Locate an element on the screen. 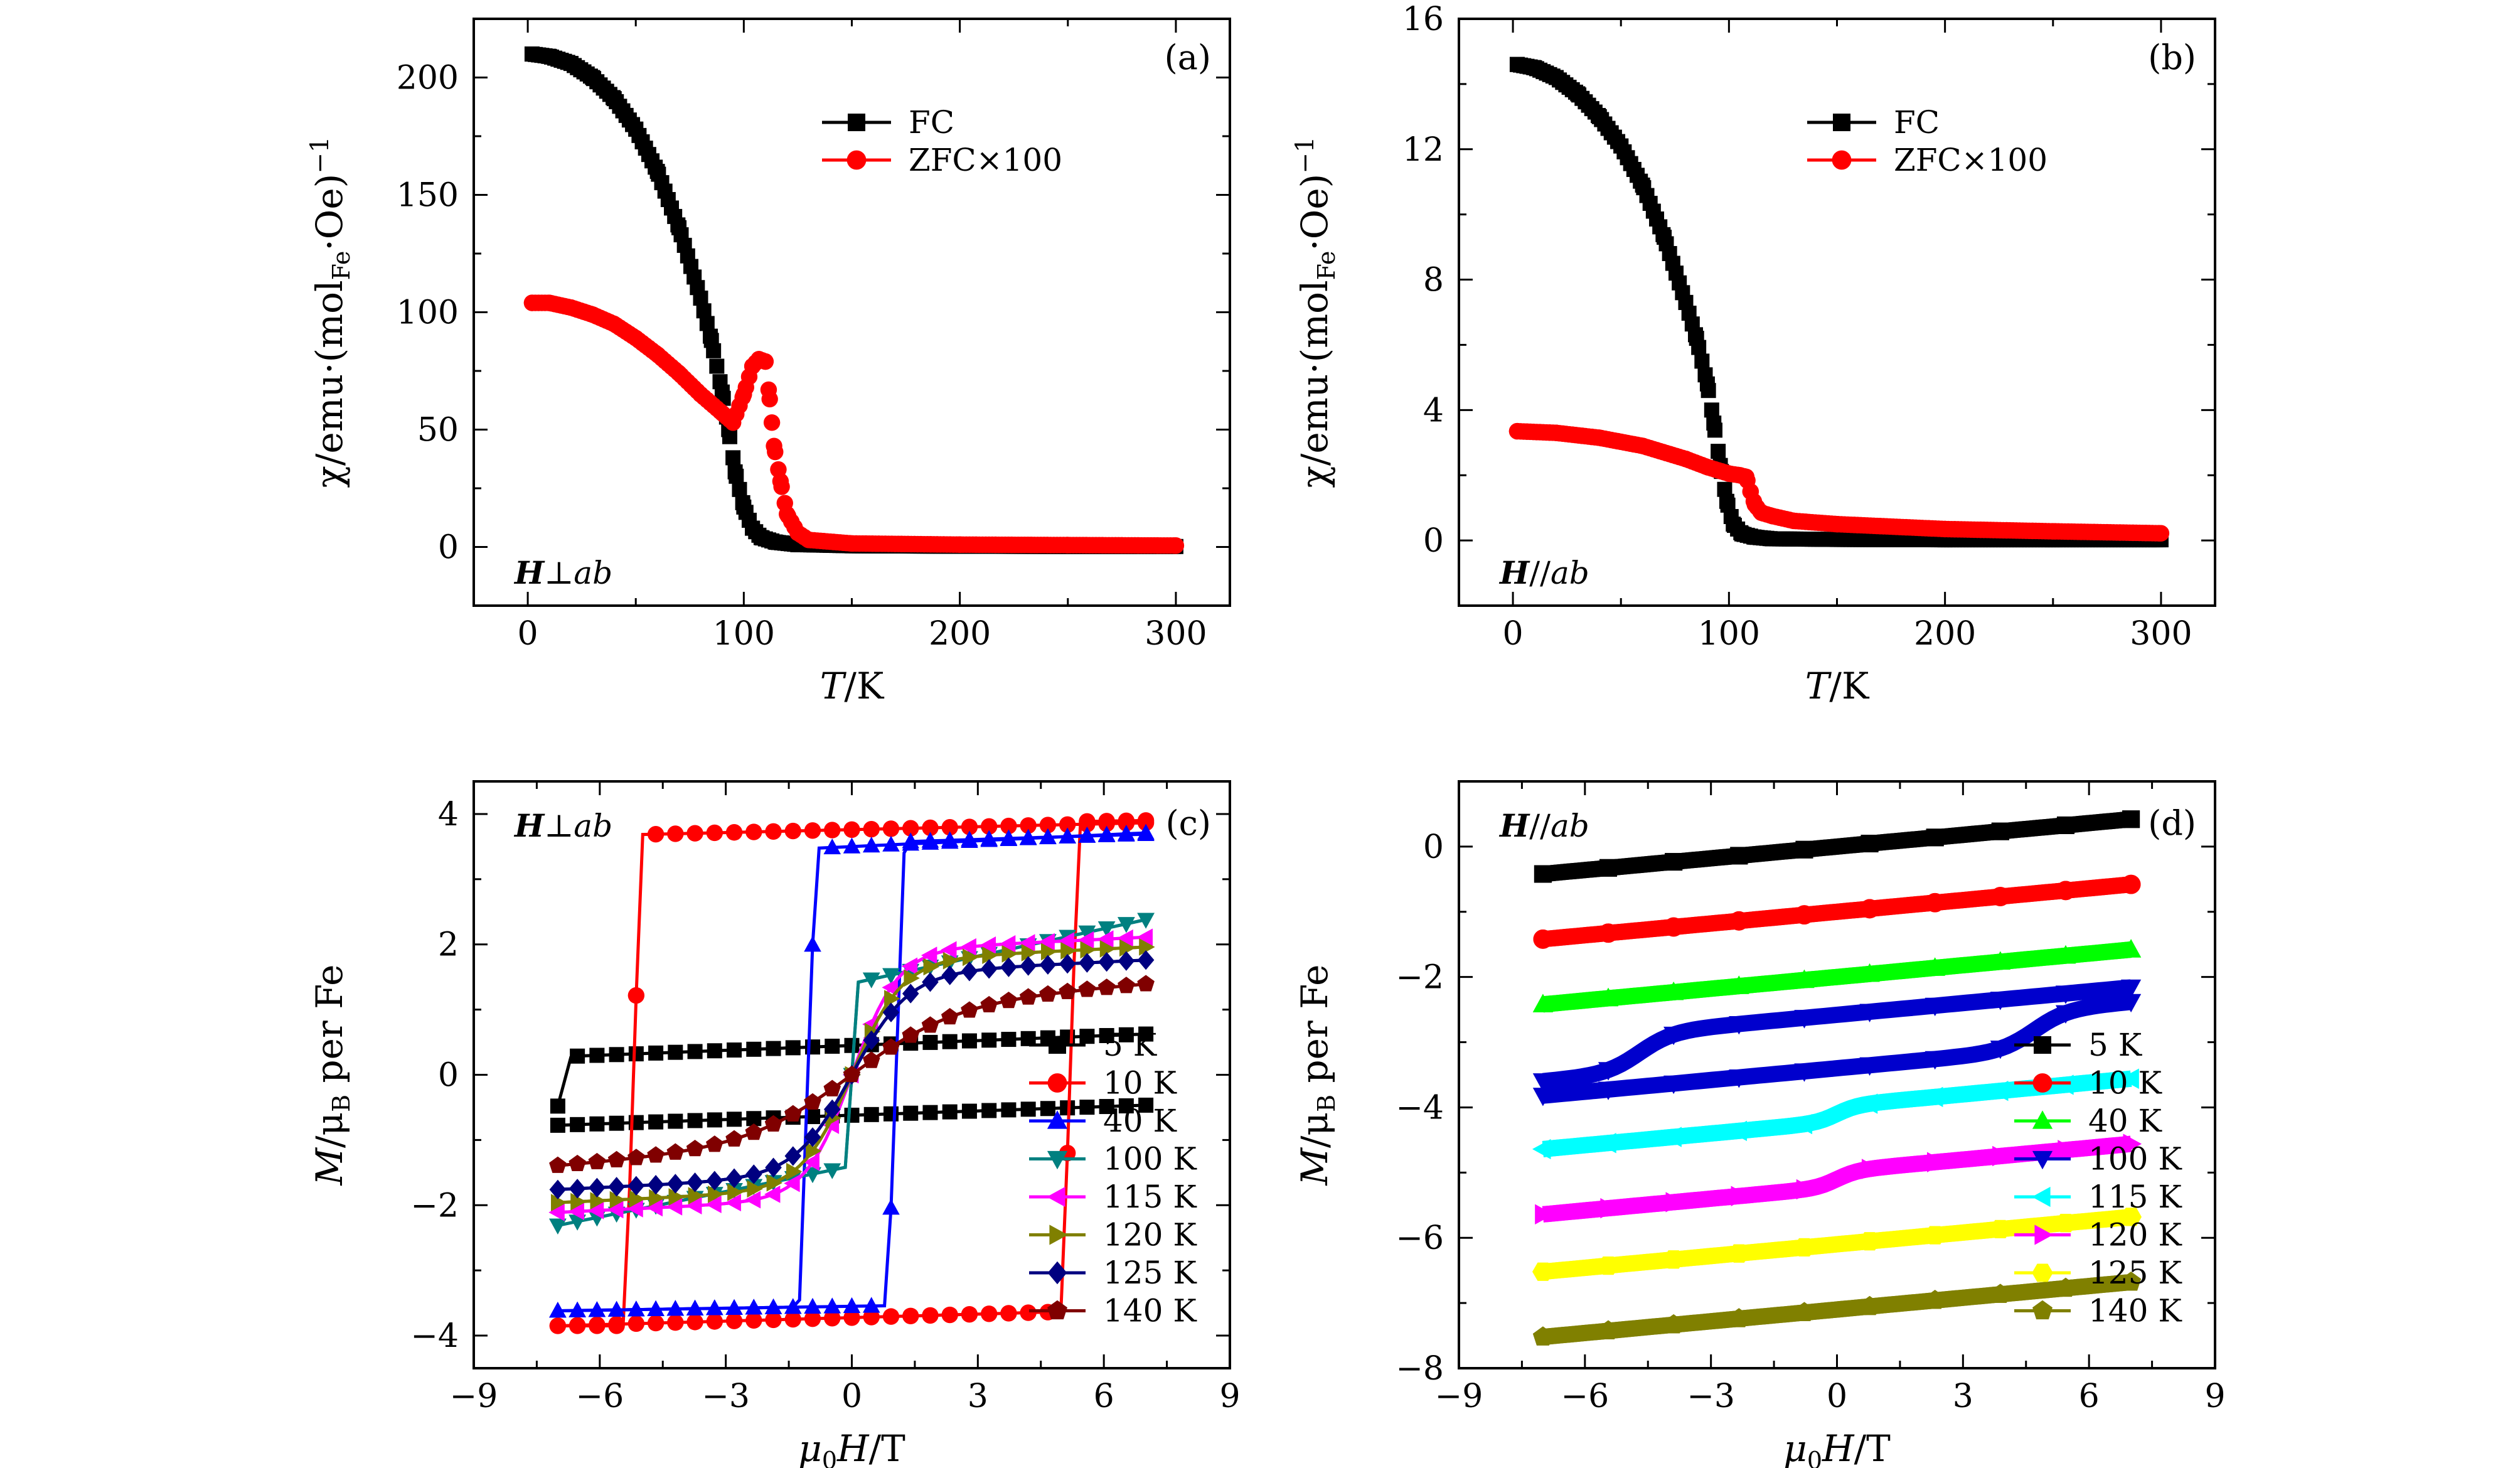 The image size is (2520, 1468). y-axis-title-part: /μ is located at coordinates (329, 1130).